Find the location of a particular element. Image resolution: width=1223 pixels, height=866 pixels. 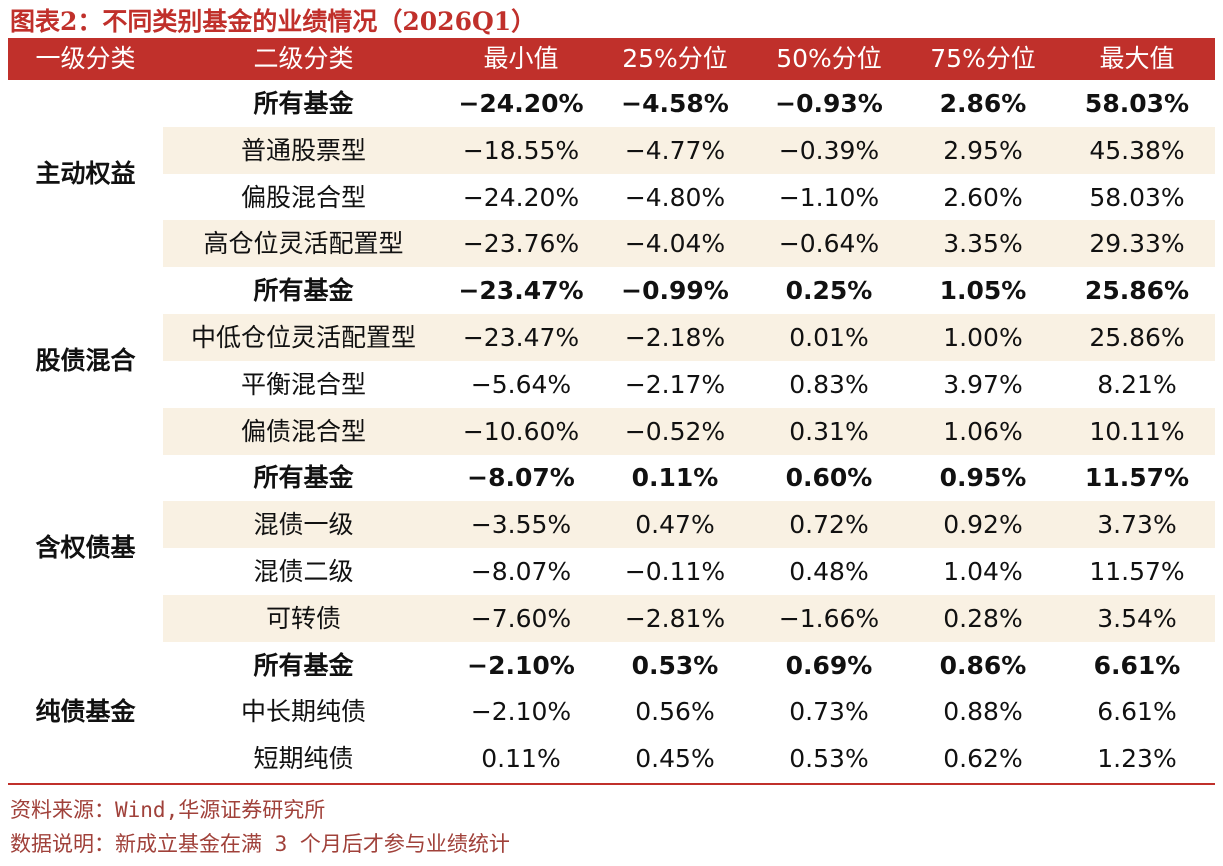

value-cell: 0.69% is located at coordinates (829, 665).